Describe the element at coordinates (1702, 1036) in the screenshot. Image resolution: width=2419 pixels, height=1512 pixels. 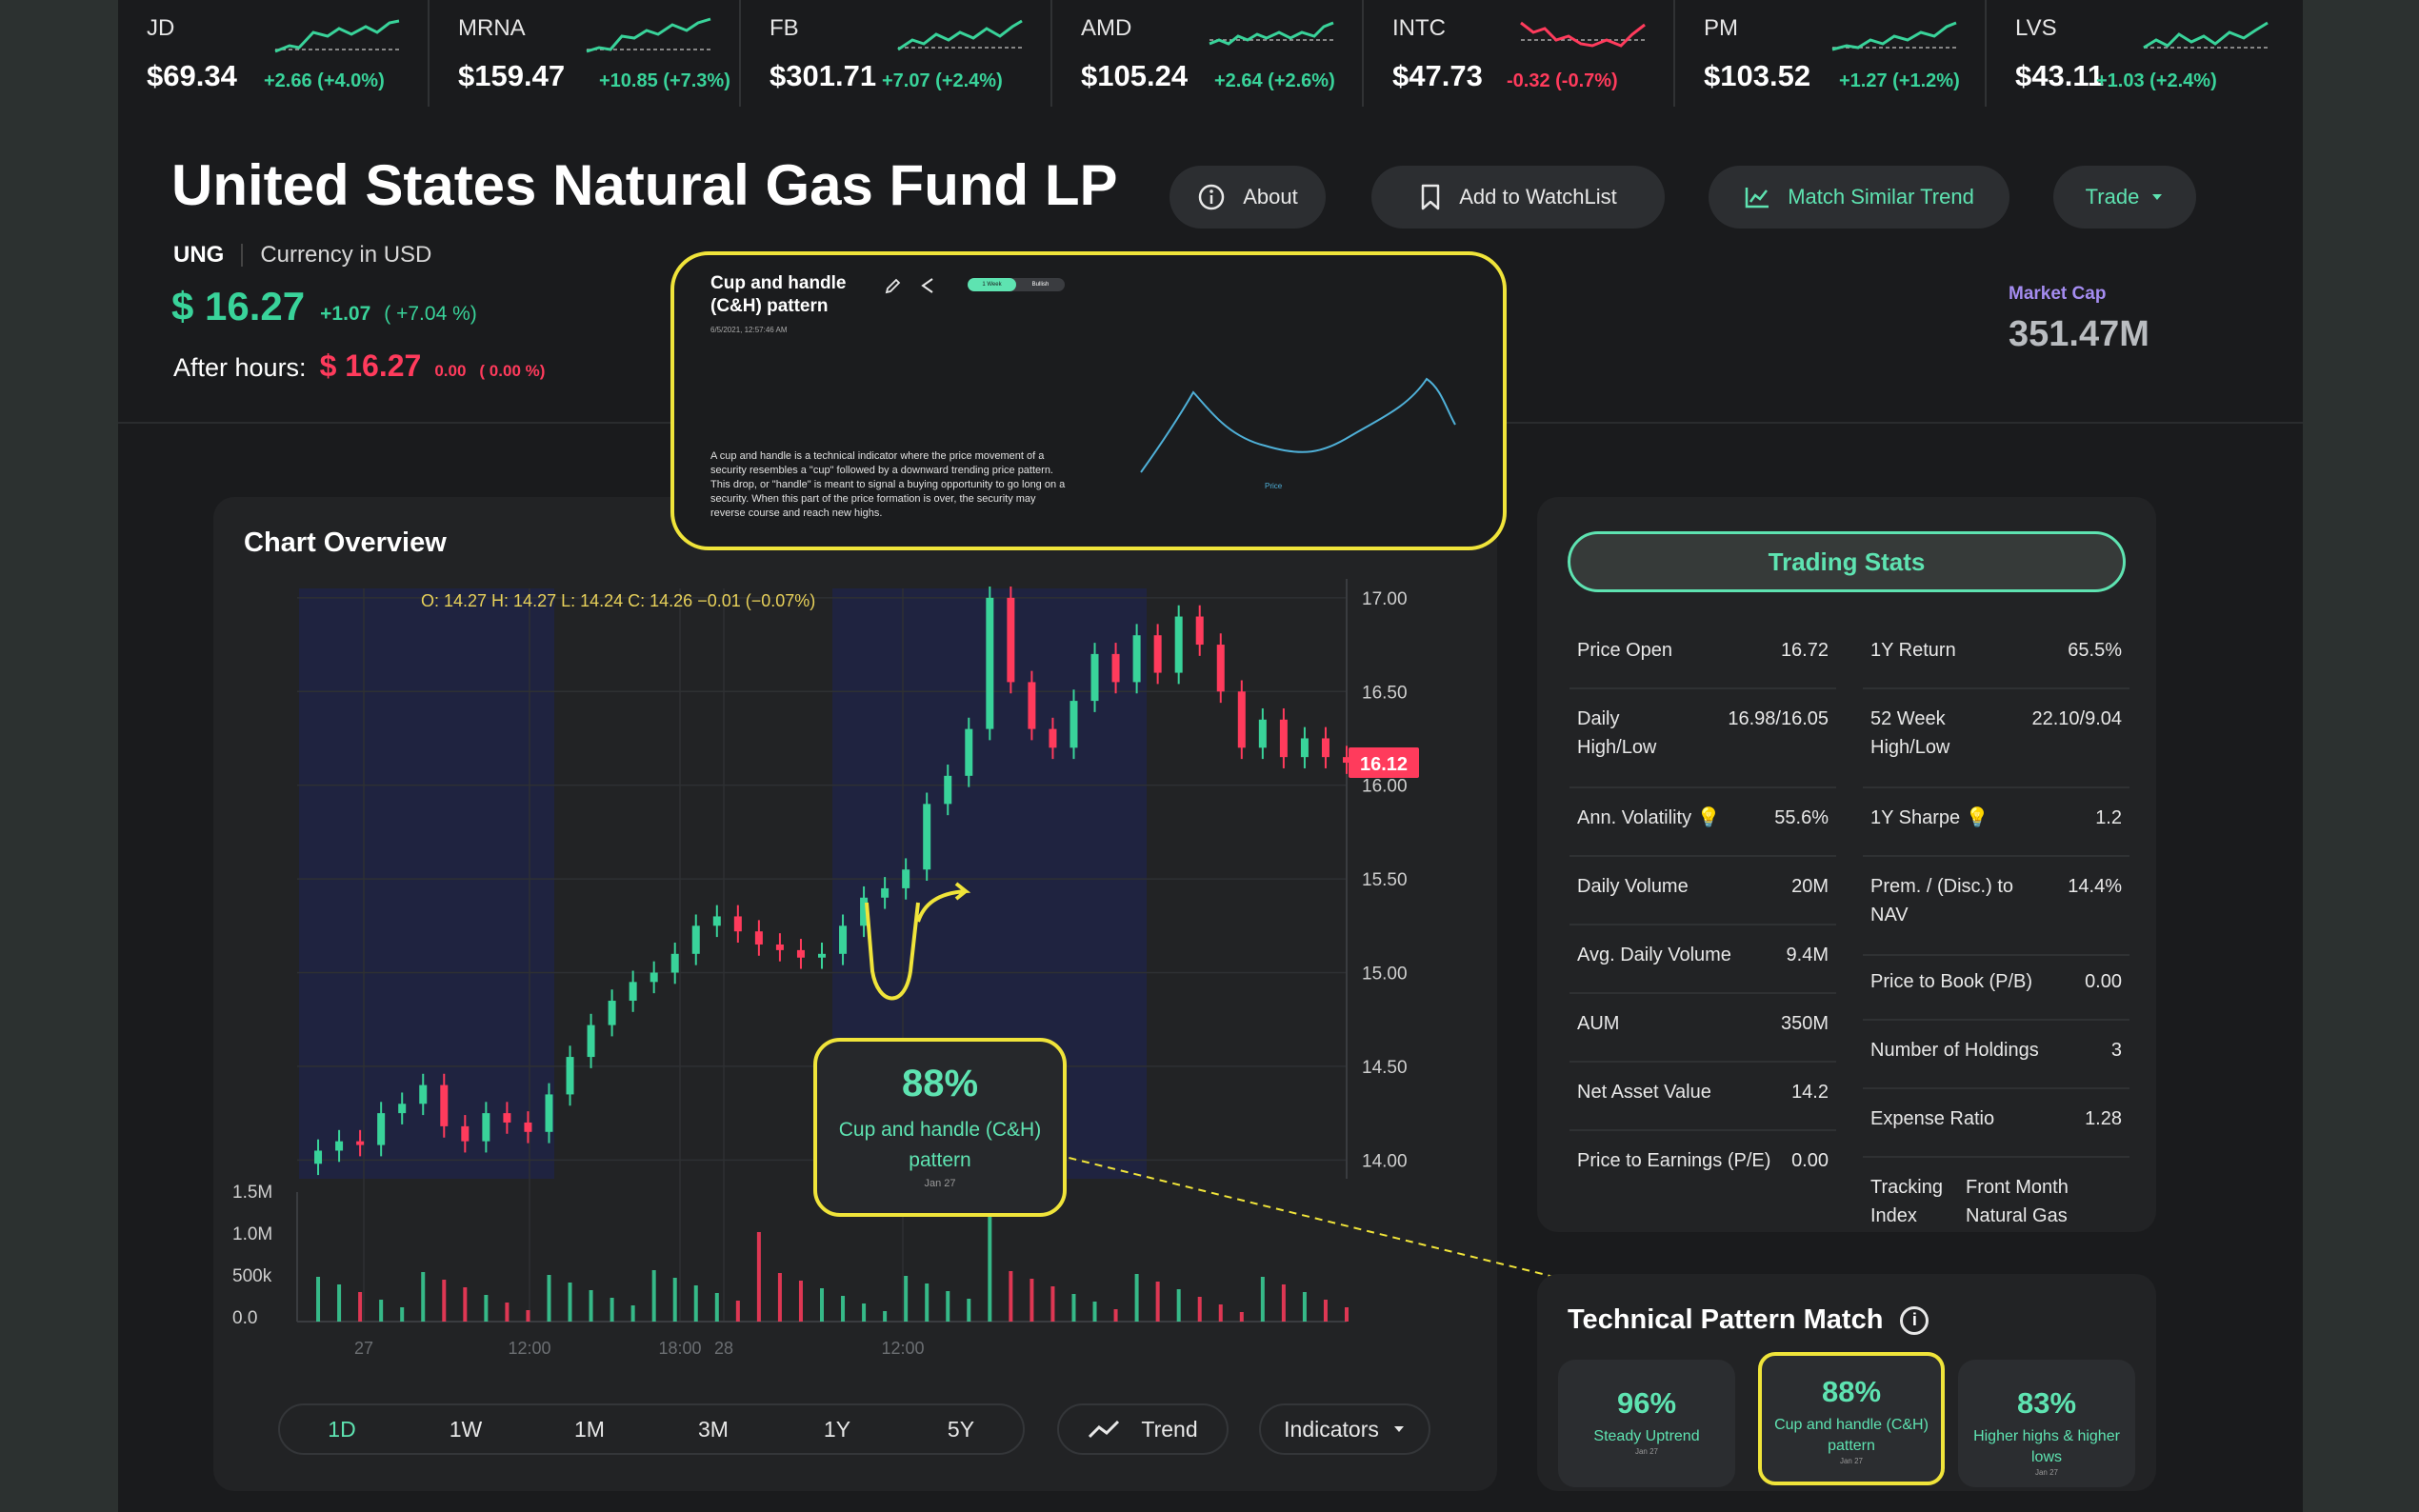
I see `stat-row: AUM 350M` at that location.